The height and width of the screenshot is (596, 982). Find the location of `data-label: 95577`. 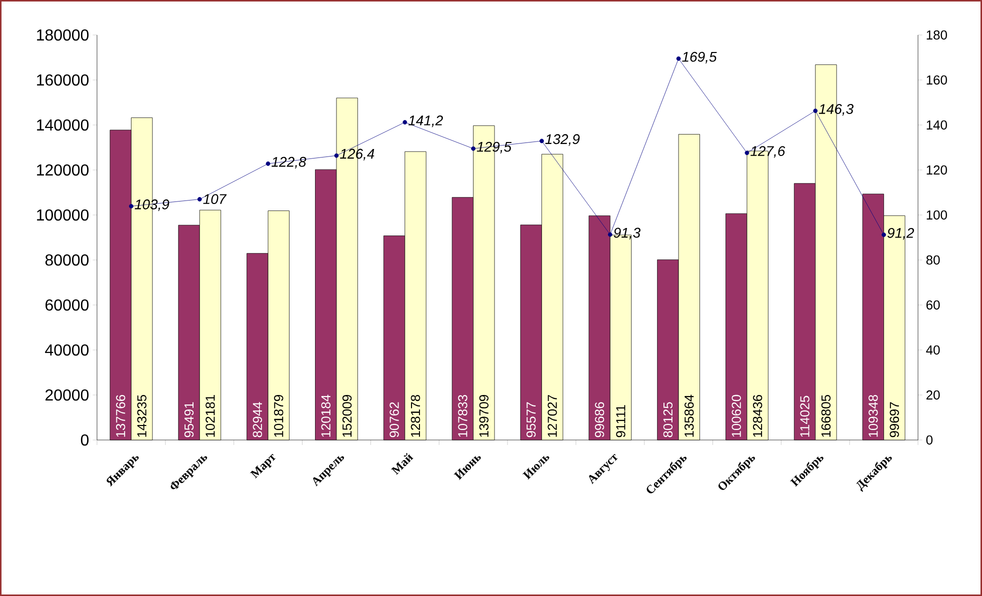

data-label: 95577 is located at coordinates (531, 420).